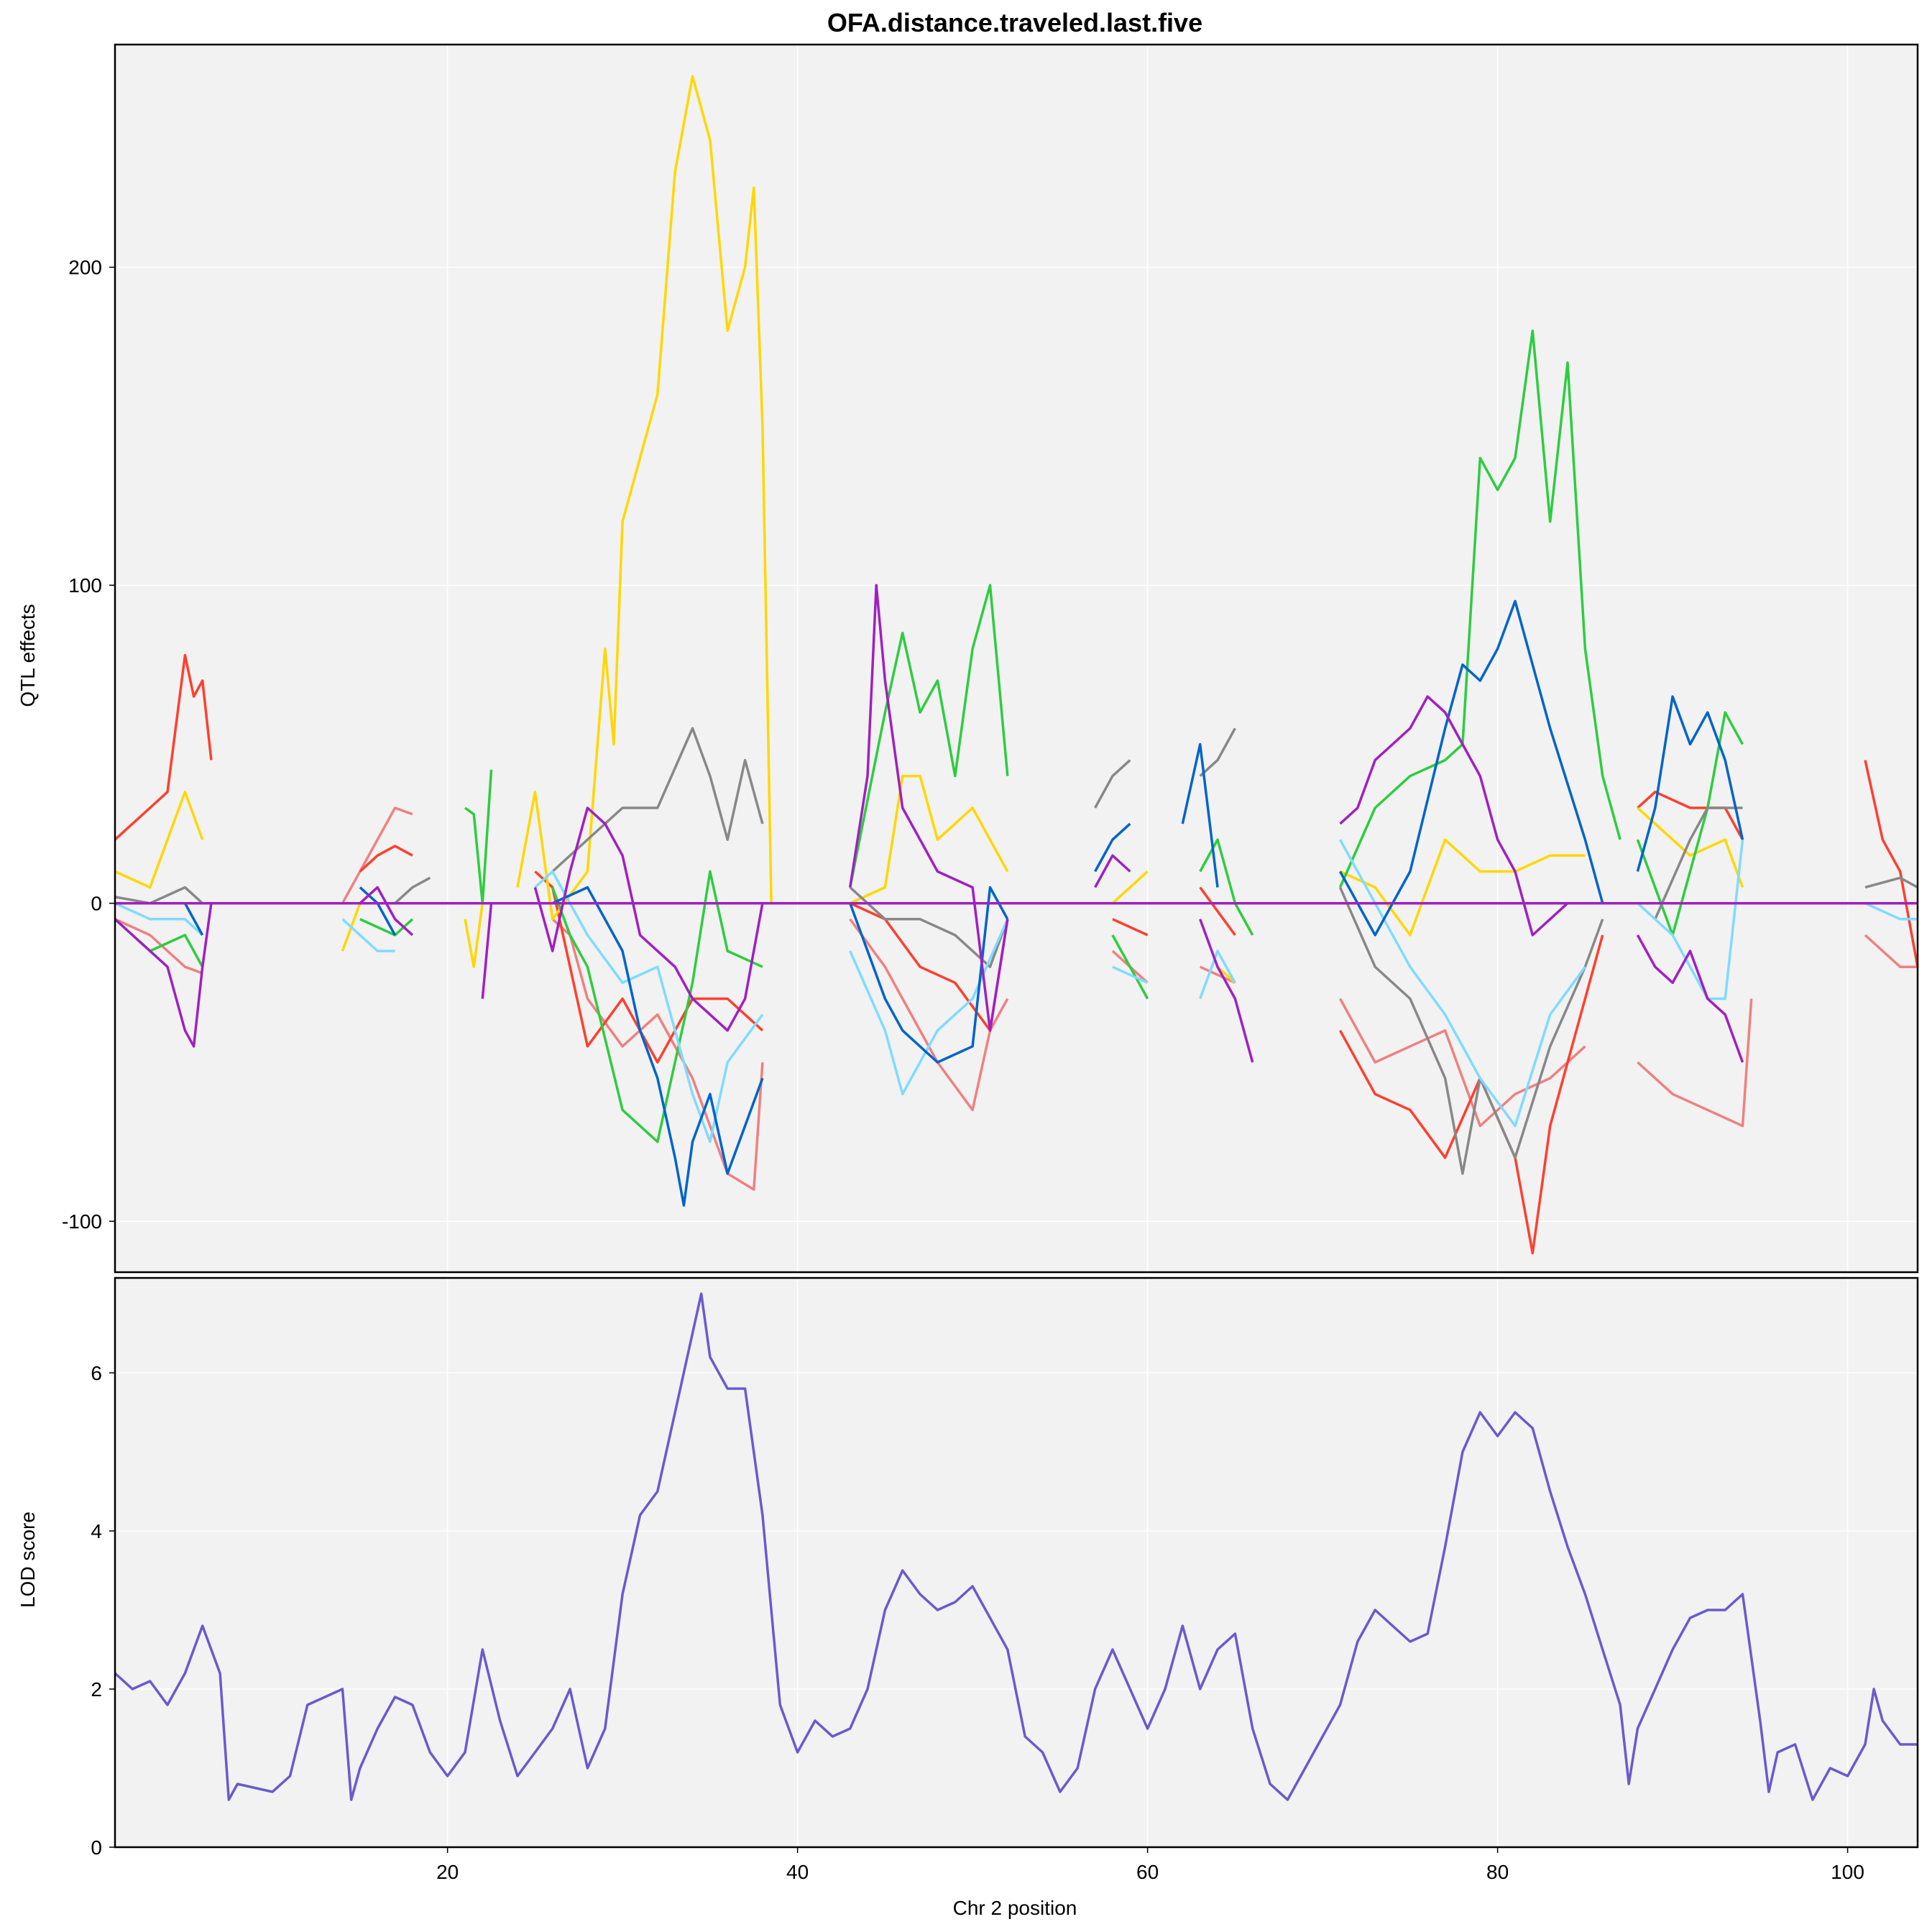 This screenshot has width=1932, height=1932. What do you see at coordinates (1014, 22) in the screenshot?
I see `chart-title: OFA.distance.traveled.last.five` at bounding box center [1014, 22].